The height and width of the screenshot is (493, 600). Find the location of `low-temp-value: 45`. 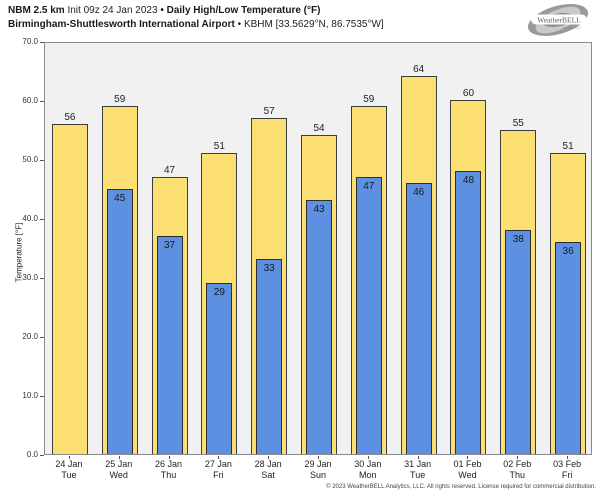

low-temp-value: 45 is located at coordinates (120, 198).